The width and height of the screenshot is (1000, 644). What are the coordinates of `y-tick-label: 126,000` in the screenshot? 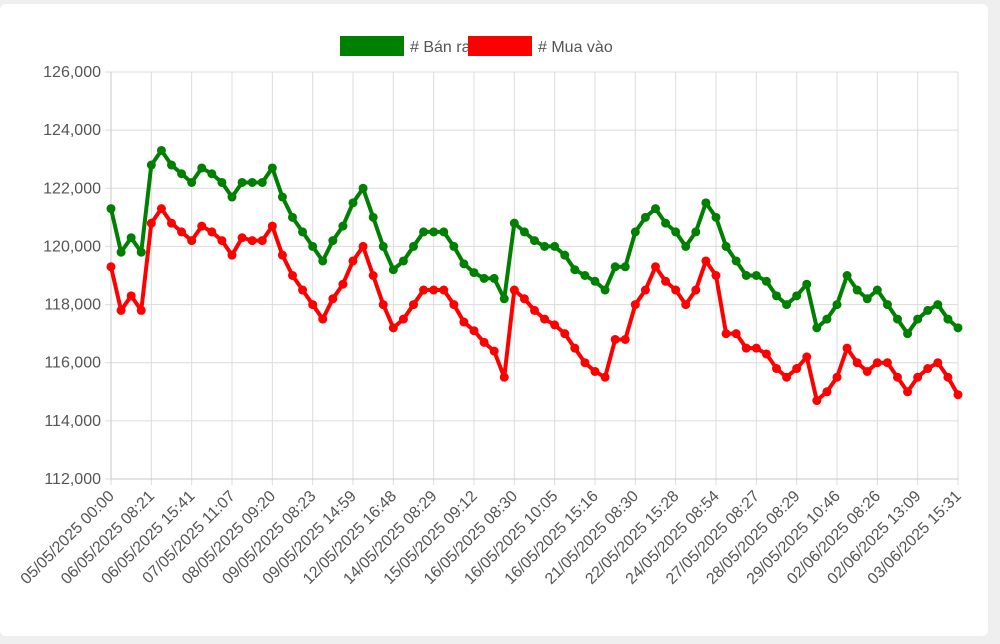 It's located at (72, 72).